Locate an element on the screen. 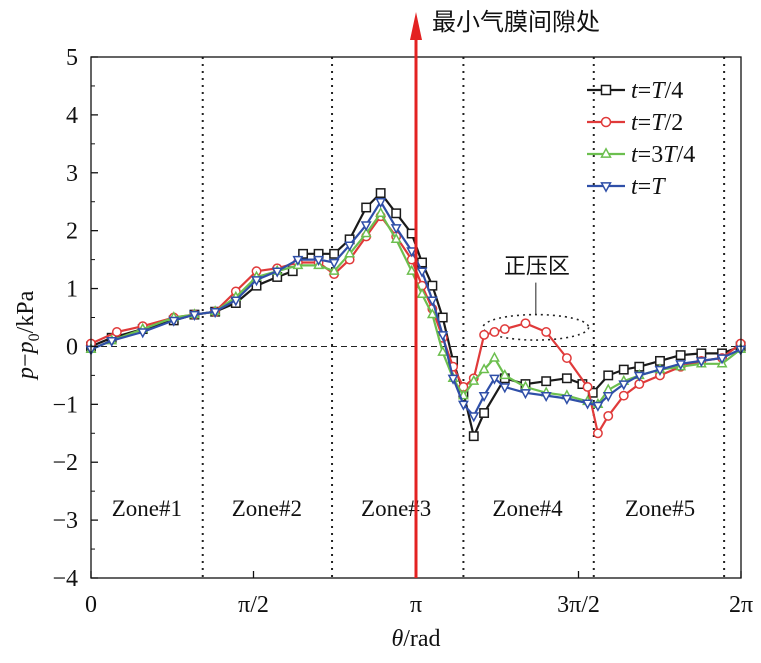 This screenshot has height=663, width=761. zone-label: Zone#3 is located at coordinates (396, 508).